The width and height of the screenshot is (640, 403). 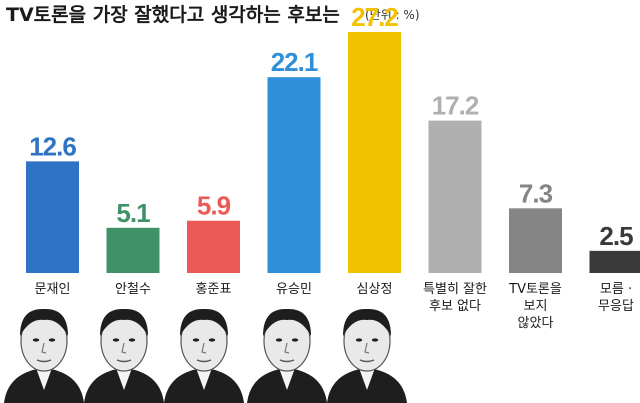 What do you see at coordinates (455, 306) in the screenshot?
I see `category-label-5-1: 후보 없다` at bounding box center [455, 306].